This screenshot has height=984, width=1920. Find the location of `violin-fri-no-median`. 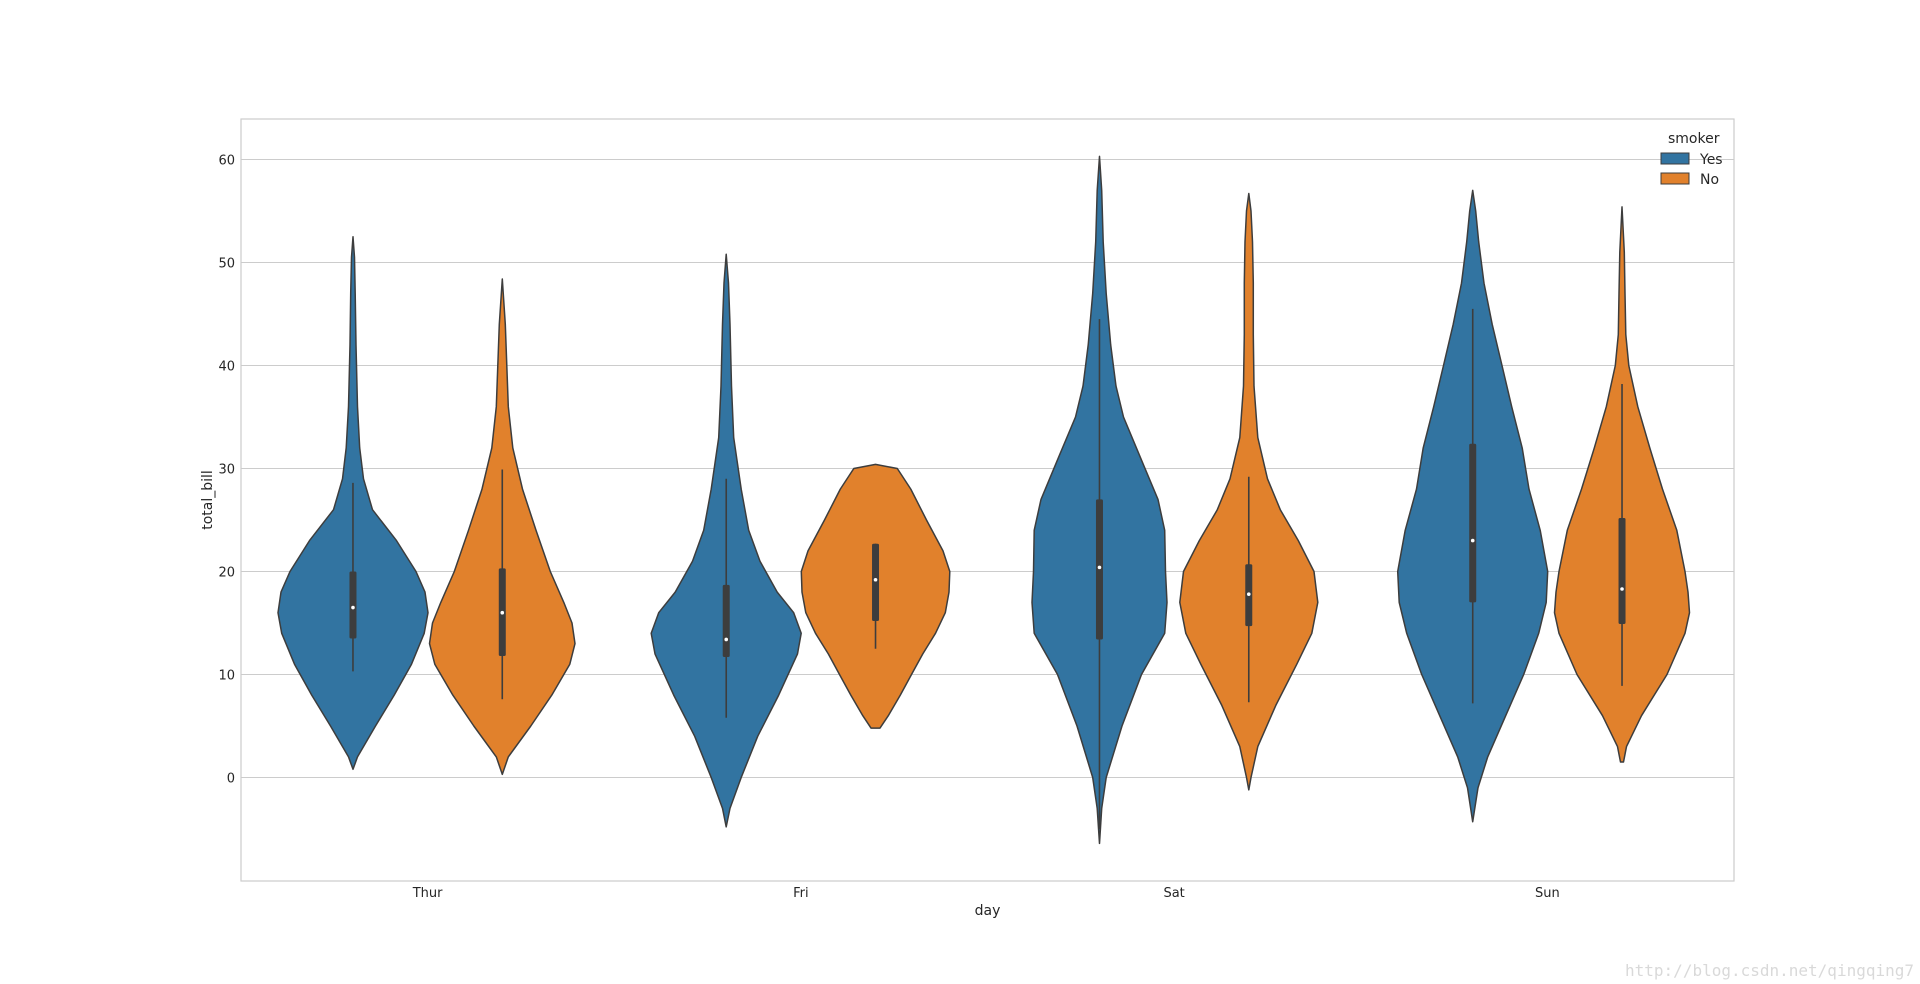

violin-fri-no-median is located at coordinates (875, 579).